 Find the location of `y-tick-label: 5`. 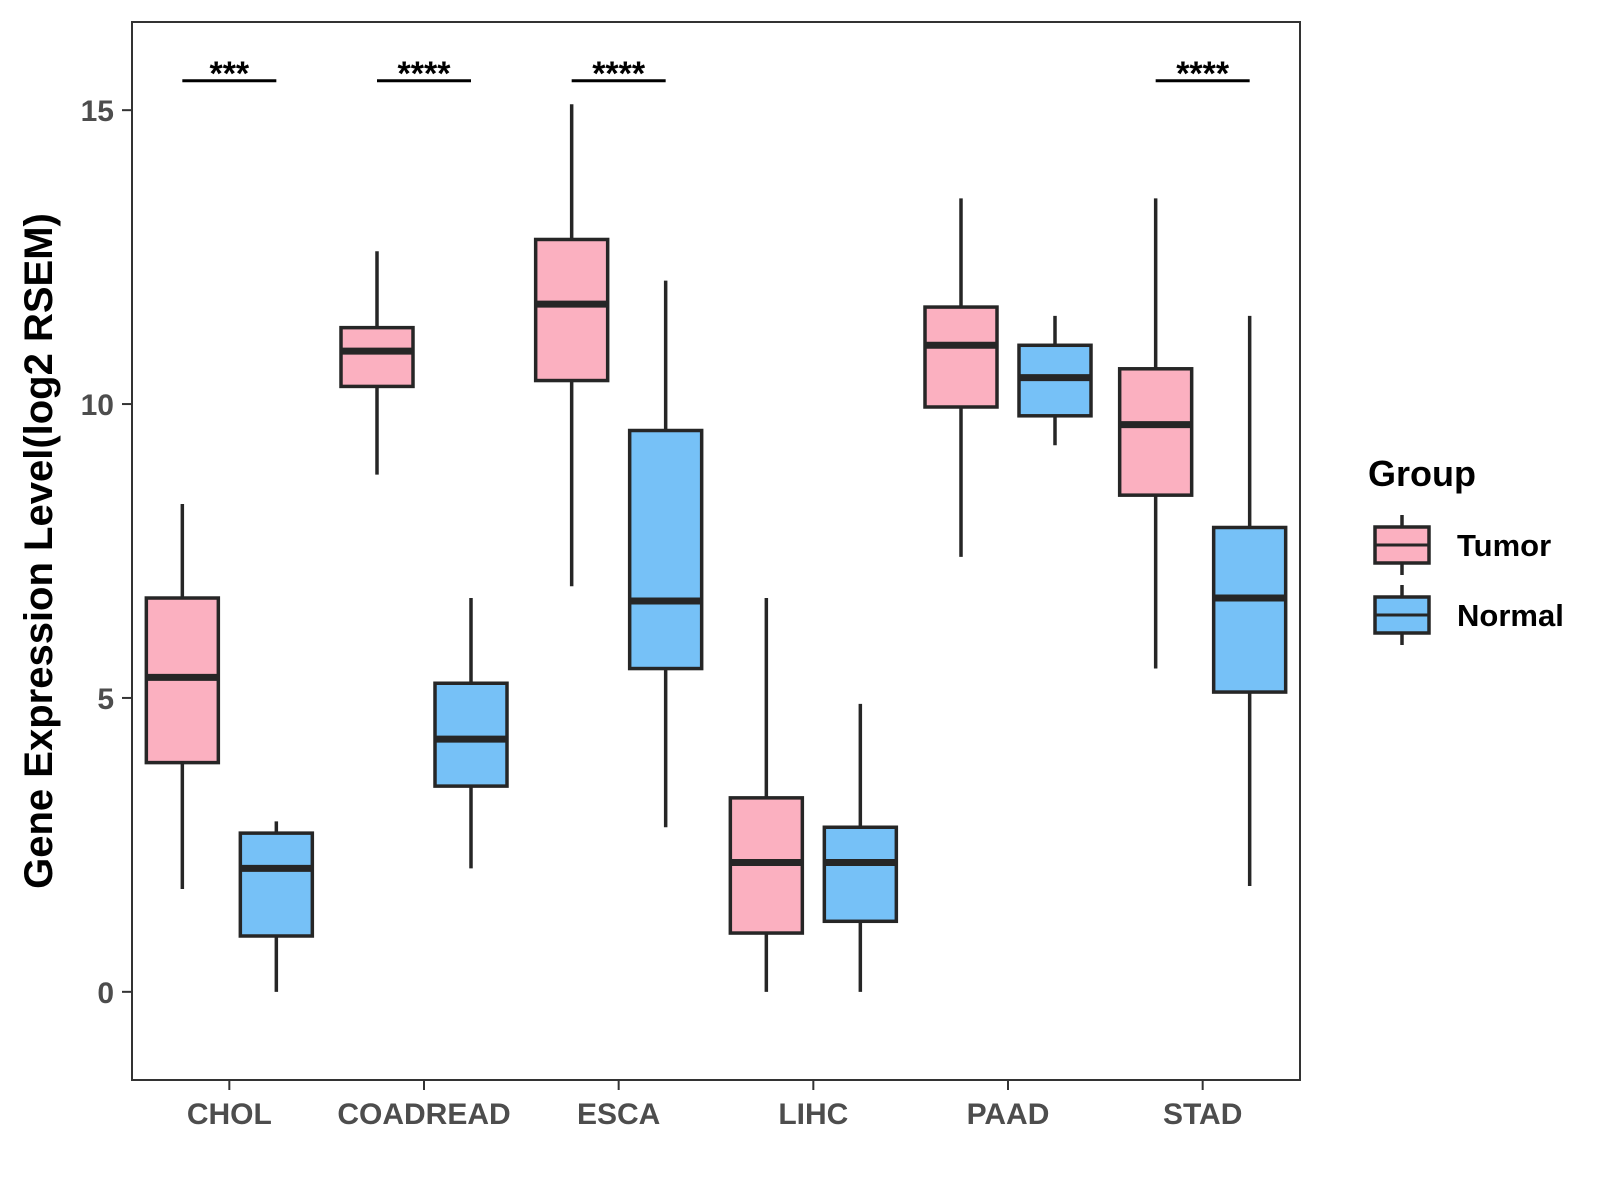

y-tick-label: 5 is located at coordinates (105, 699).